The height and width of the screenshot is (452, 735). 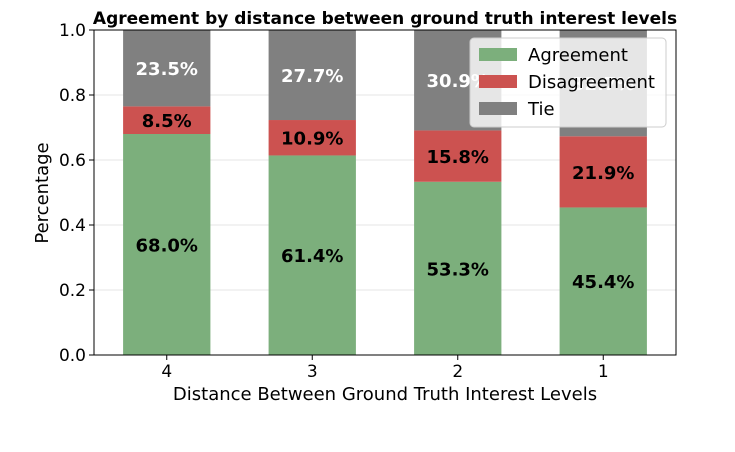 I want to click on y-tick-label: 0.0, so click(x=72, y=356).